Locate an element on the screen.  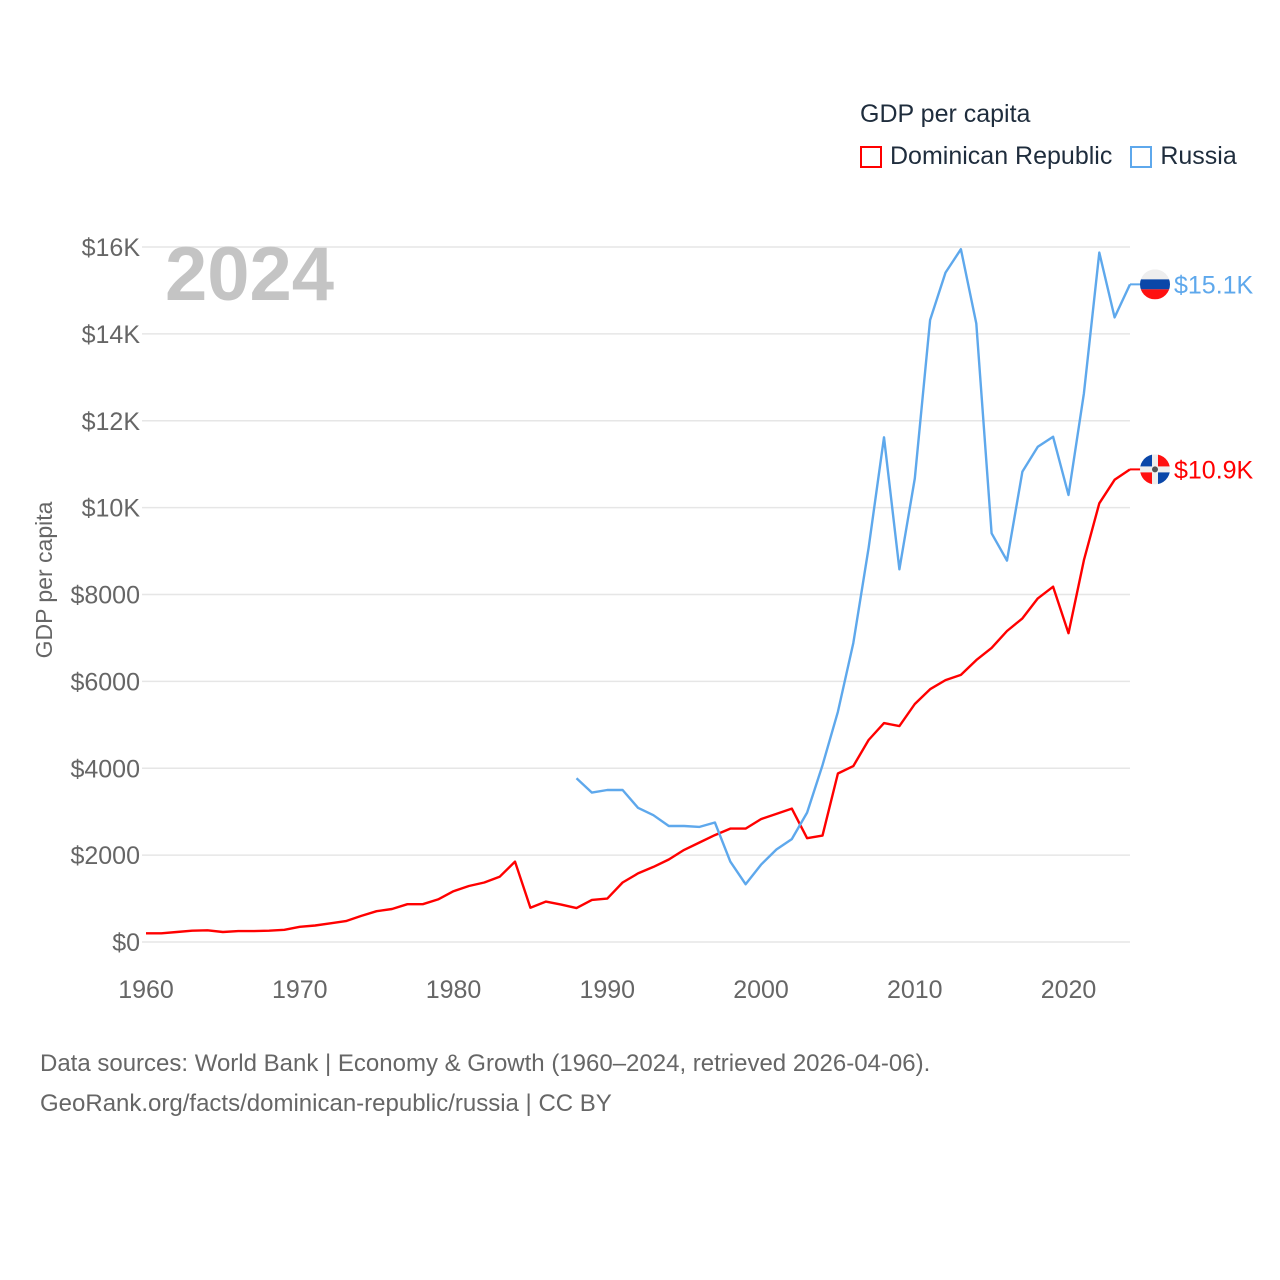
legend-item-russia: Russia is located at coordinates (1183, 156).